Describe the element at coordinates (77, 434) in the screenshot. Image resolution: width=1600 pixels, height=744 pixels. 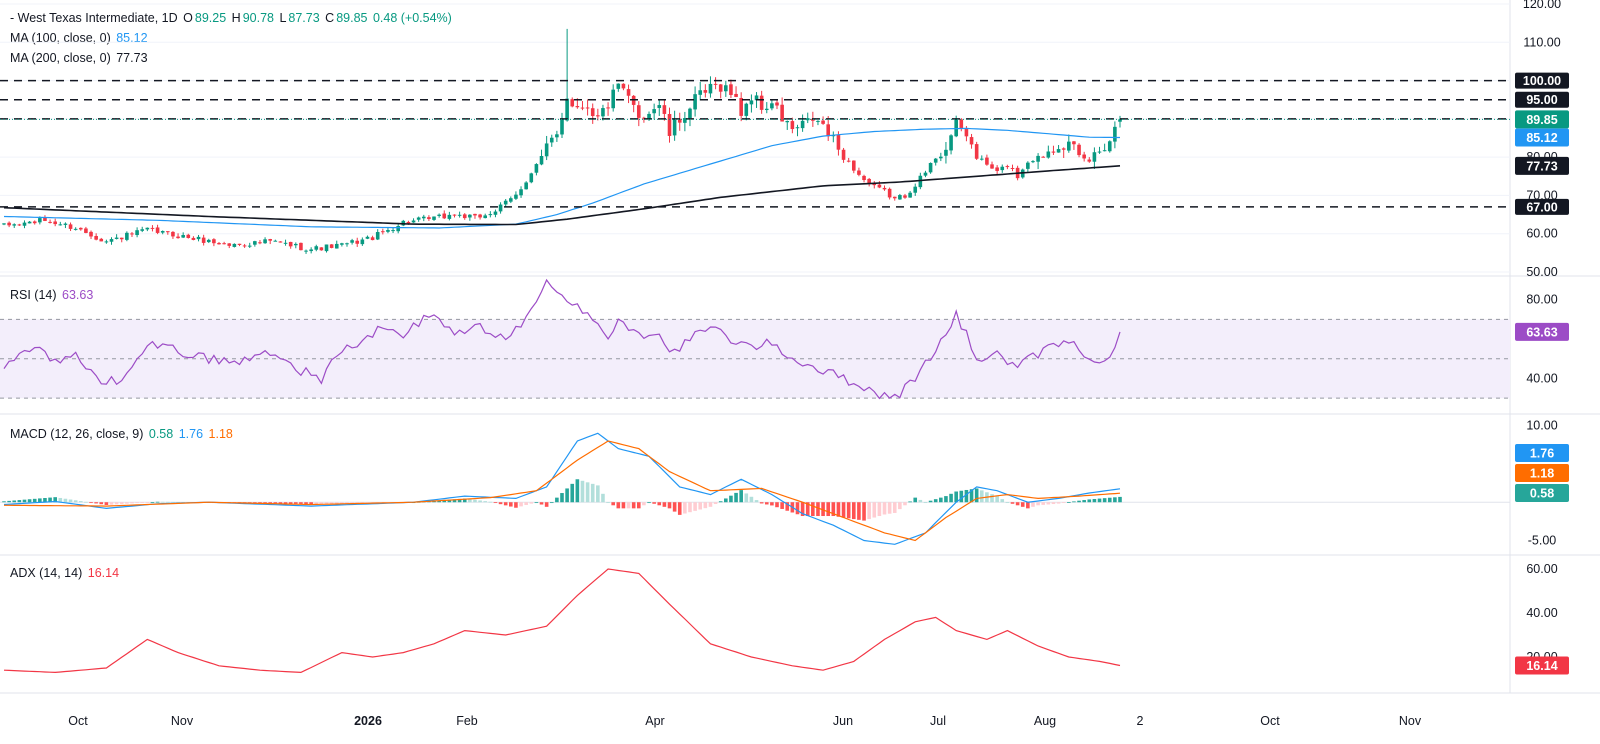
I see `macd-label: MACD (12, 26, close, 9)` at that location.